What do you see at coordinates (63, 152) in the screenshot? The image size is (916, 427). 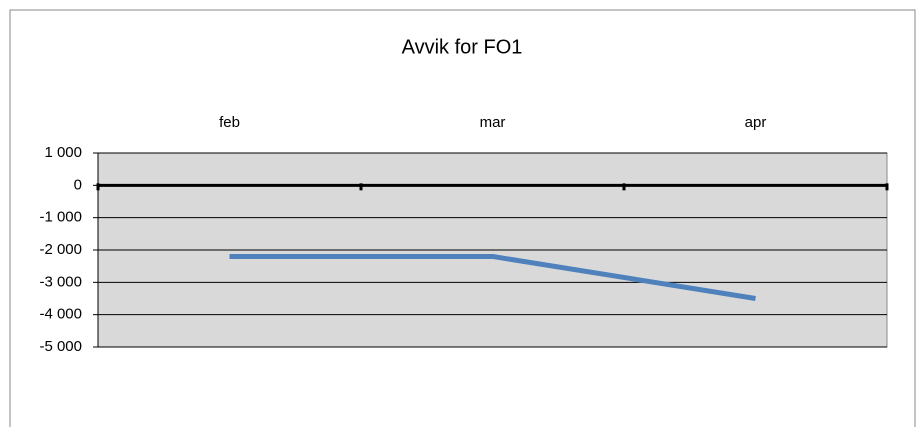 I see `y-tick-label: 1 000` at bounding box center [63, 152].